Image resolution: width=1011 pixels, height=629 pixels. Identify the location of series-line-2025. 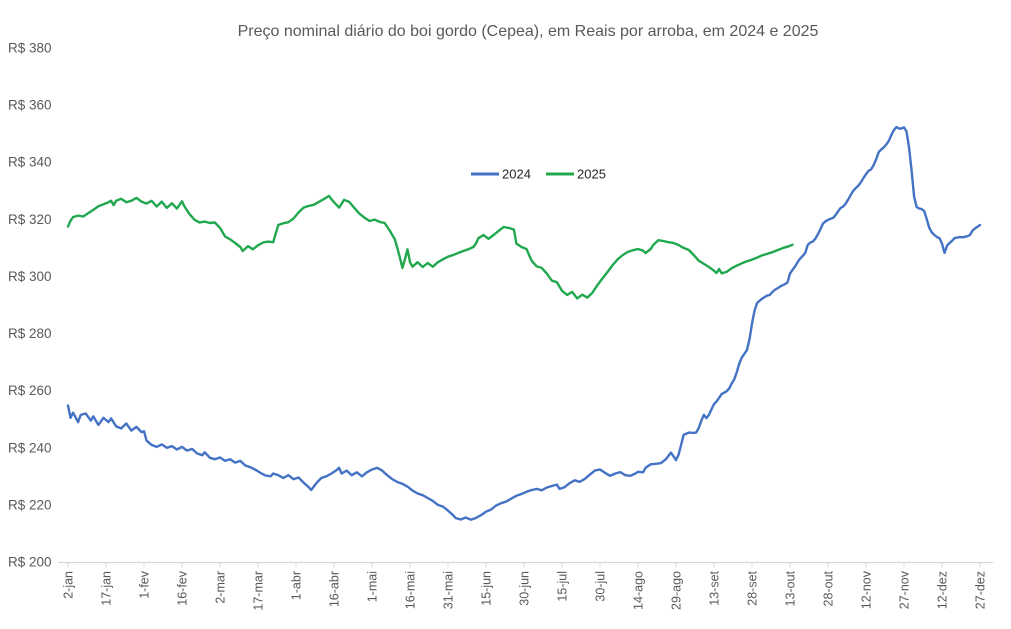
(430, 247).